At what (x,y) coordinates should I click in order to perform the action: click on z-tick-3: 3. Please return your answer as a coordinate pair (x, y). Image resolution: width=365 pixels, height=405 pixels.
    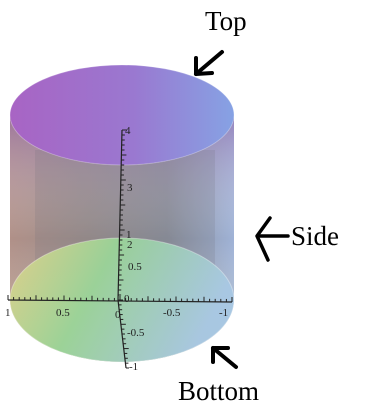
    Looking at the image, I should click on (130, 188).